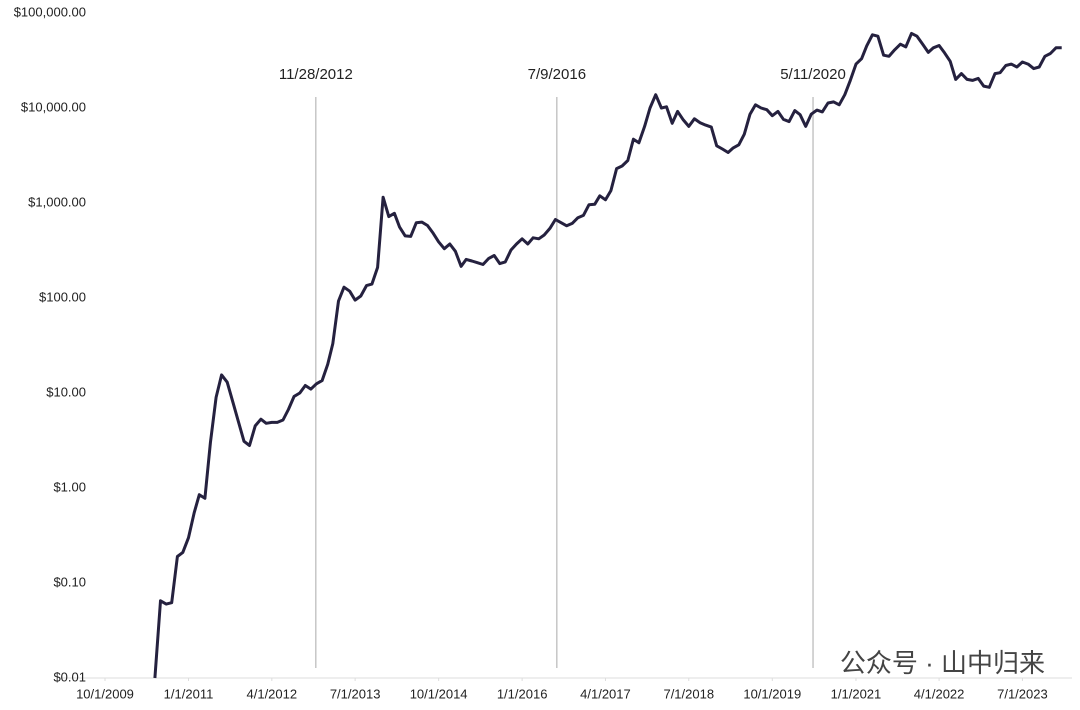 The width and height of the screenshot is (1080, 710). Describe the element at coordinates (316, 74) in the screenshot. I see `halving-label: 11/28/2012` at that location.